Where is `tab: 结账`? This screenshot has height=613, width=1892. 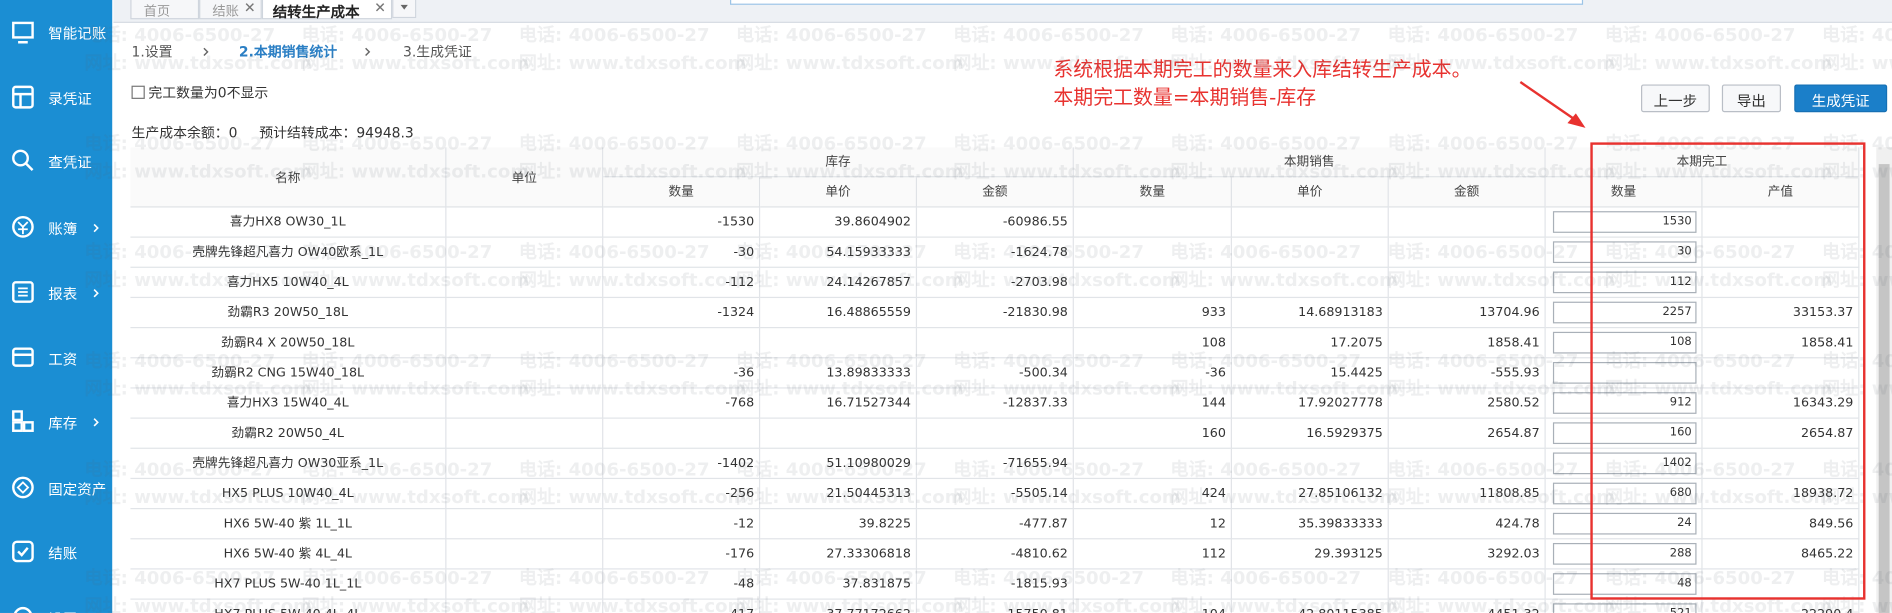 tab: 结账 is located at coordinates (230, 9).